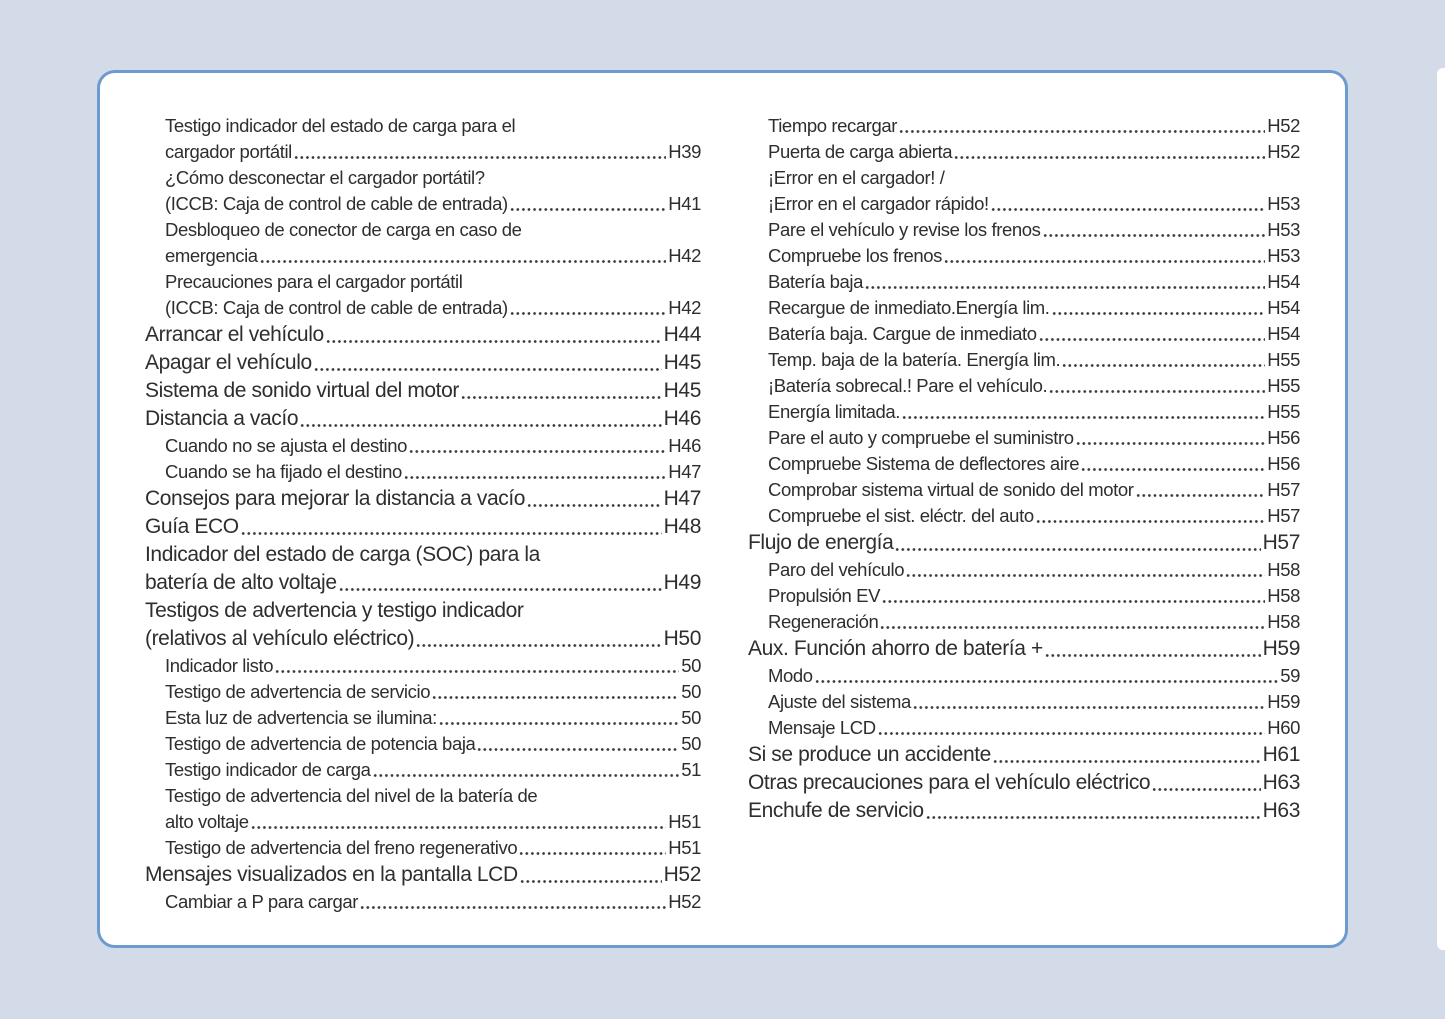 This screenshot has width=1445, height=1019. What do you see at coordinates (682, 638) in the screenshot?
I see `toc-page-number: H50` at bounding box center [682, 638].